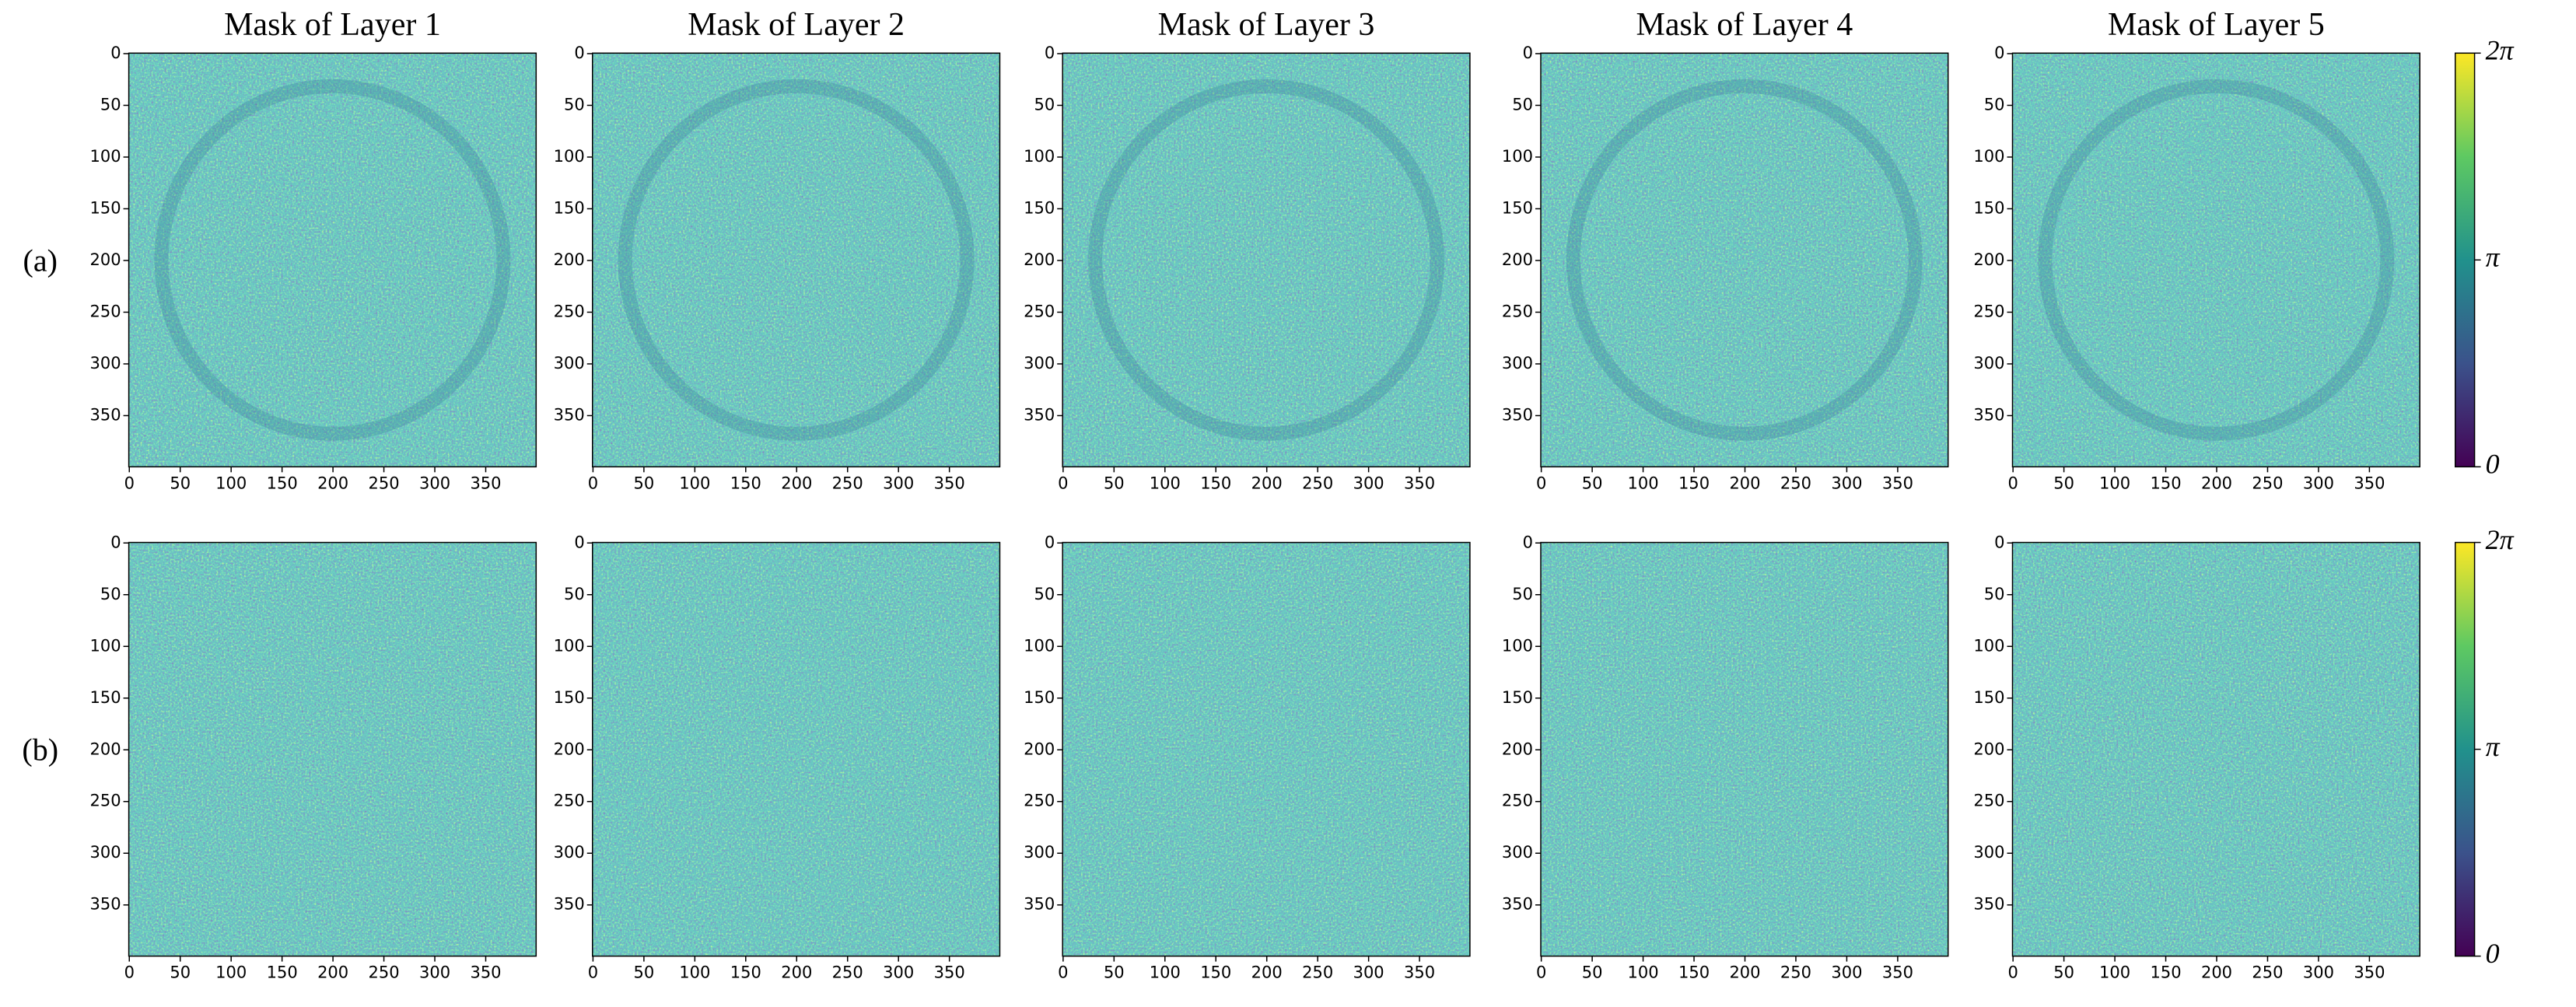 The width and height of the screenshot is (2576, 1007). I want to click on row-label: (b), so click(40, 750).